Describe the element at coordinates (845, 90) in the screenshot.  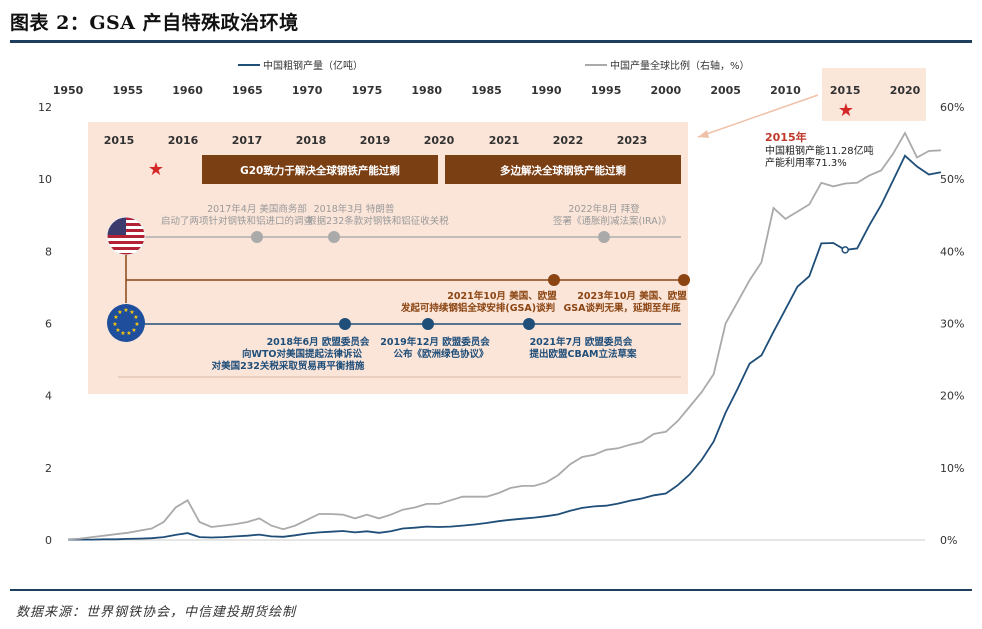
I see `x-tick-label: 2015` at that location.